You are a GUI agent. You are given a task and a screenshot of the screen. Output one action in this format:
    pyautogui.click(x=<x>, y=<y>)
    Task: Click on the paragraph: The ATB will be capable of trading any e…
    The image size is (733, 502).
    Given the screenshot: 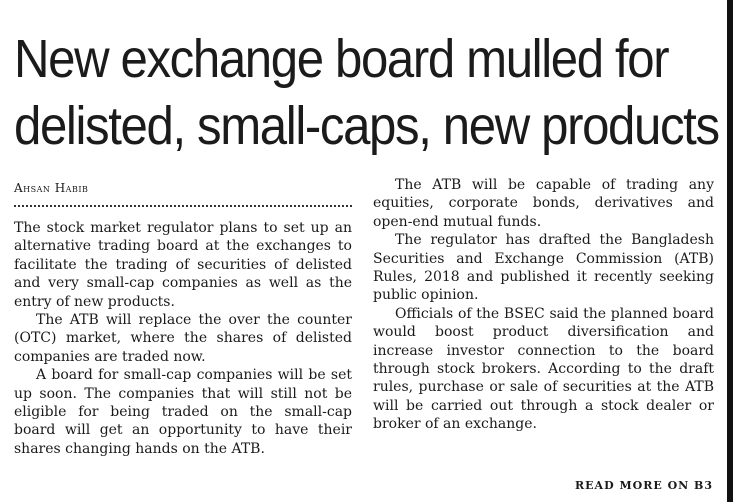 What is the action you would take?
    pyautogui.click(x=543, y=203)
    